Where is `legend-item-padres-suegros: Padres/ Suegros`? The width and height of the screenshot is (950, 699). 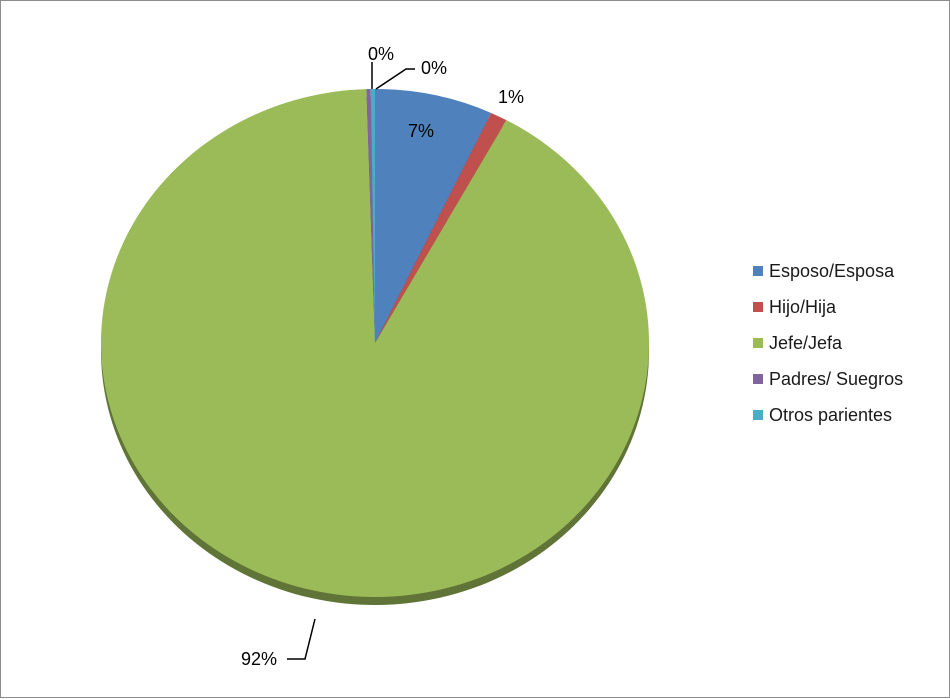 legend-item-padres-suegros: Padres/ Suegros is located at coordinates (828, 379).